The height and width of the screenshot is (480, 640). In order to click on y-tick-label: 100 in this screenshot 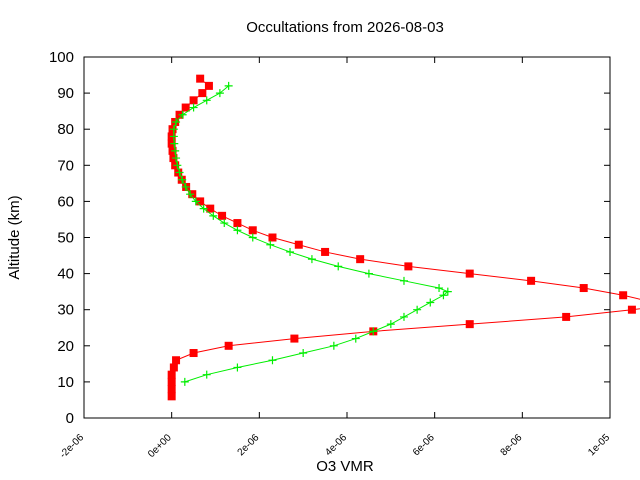, I will do `click(61, 57)`.